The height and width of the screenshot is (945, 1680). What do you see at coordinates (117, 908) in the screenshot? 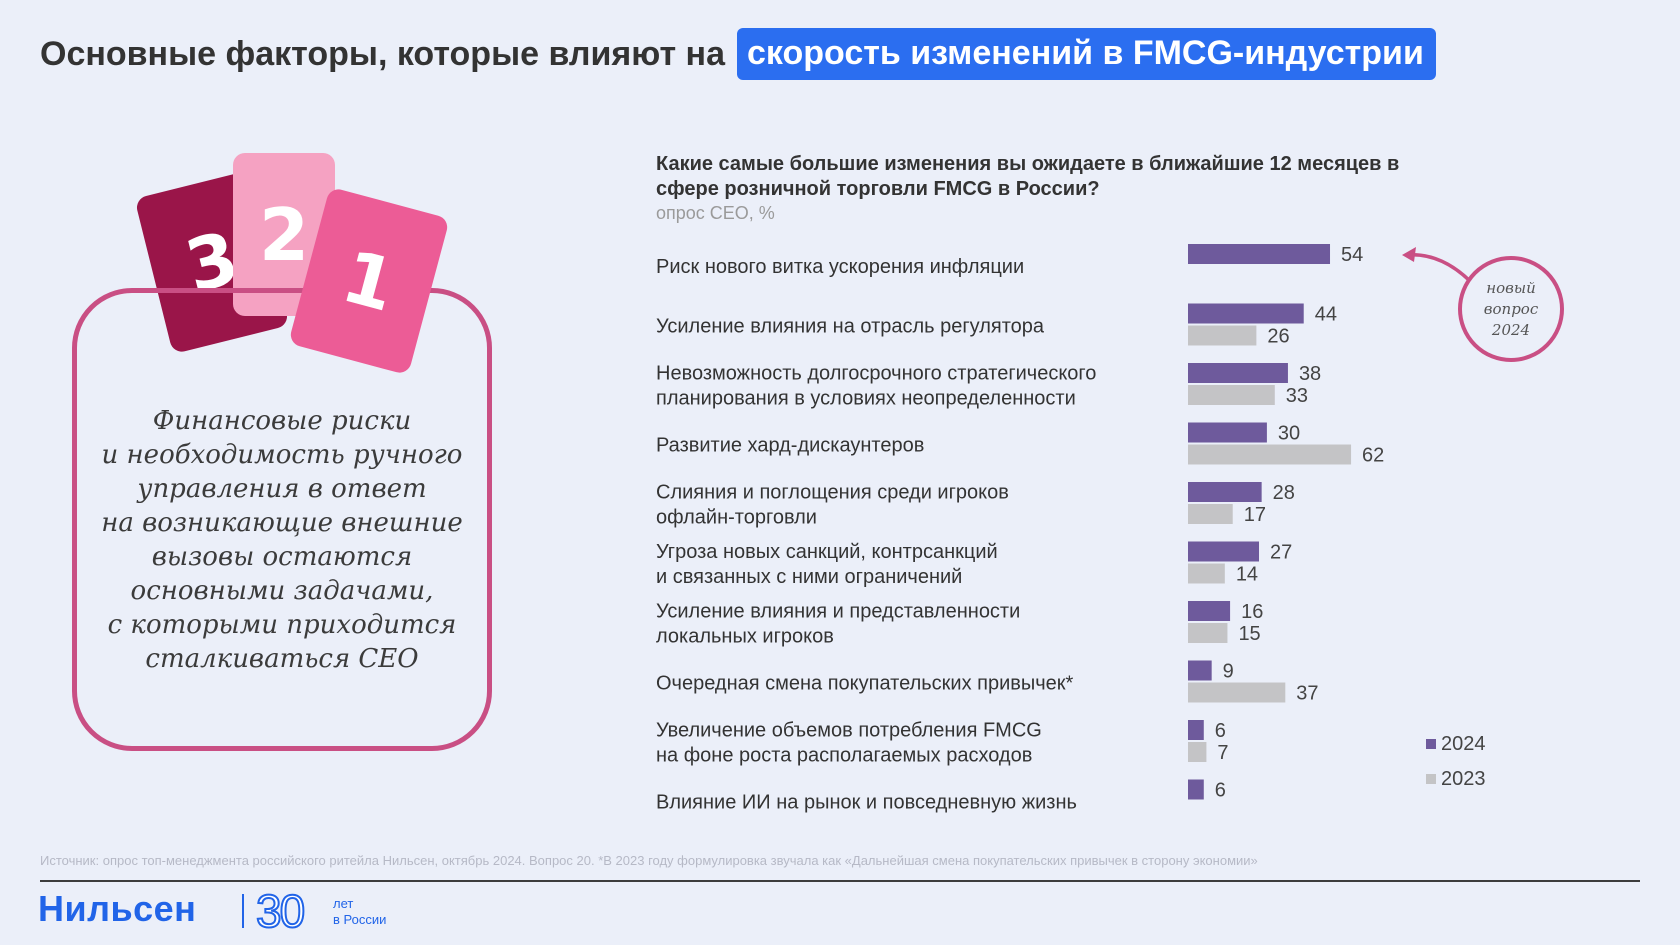
I see `nielsen-logo: Нильсен` at bounding box center [117, 908].